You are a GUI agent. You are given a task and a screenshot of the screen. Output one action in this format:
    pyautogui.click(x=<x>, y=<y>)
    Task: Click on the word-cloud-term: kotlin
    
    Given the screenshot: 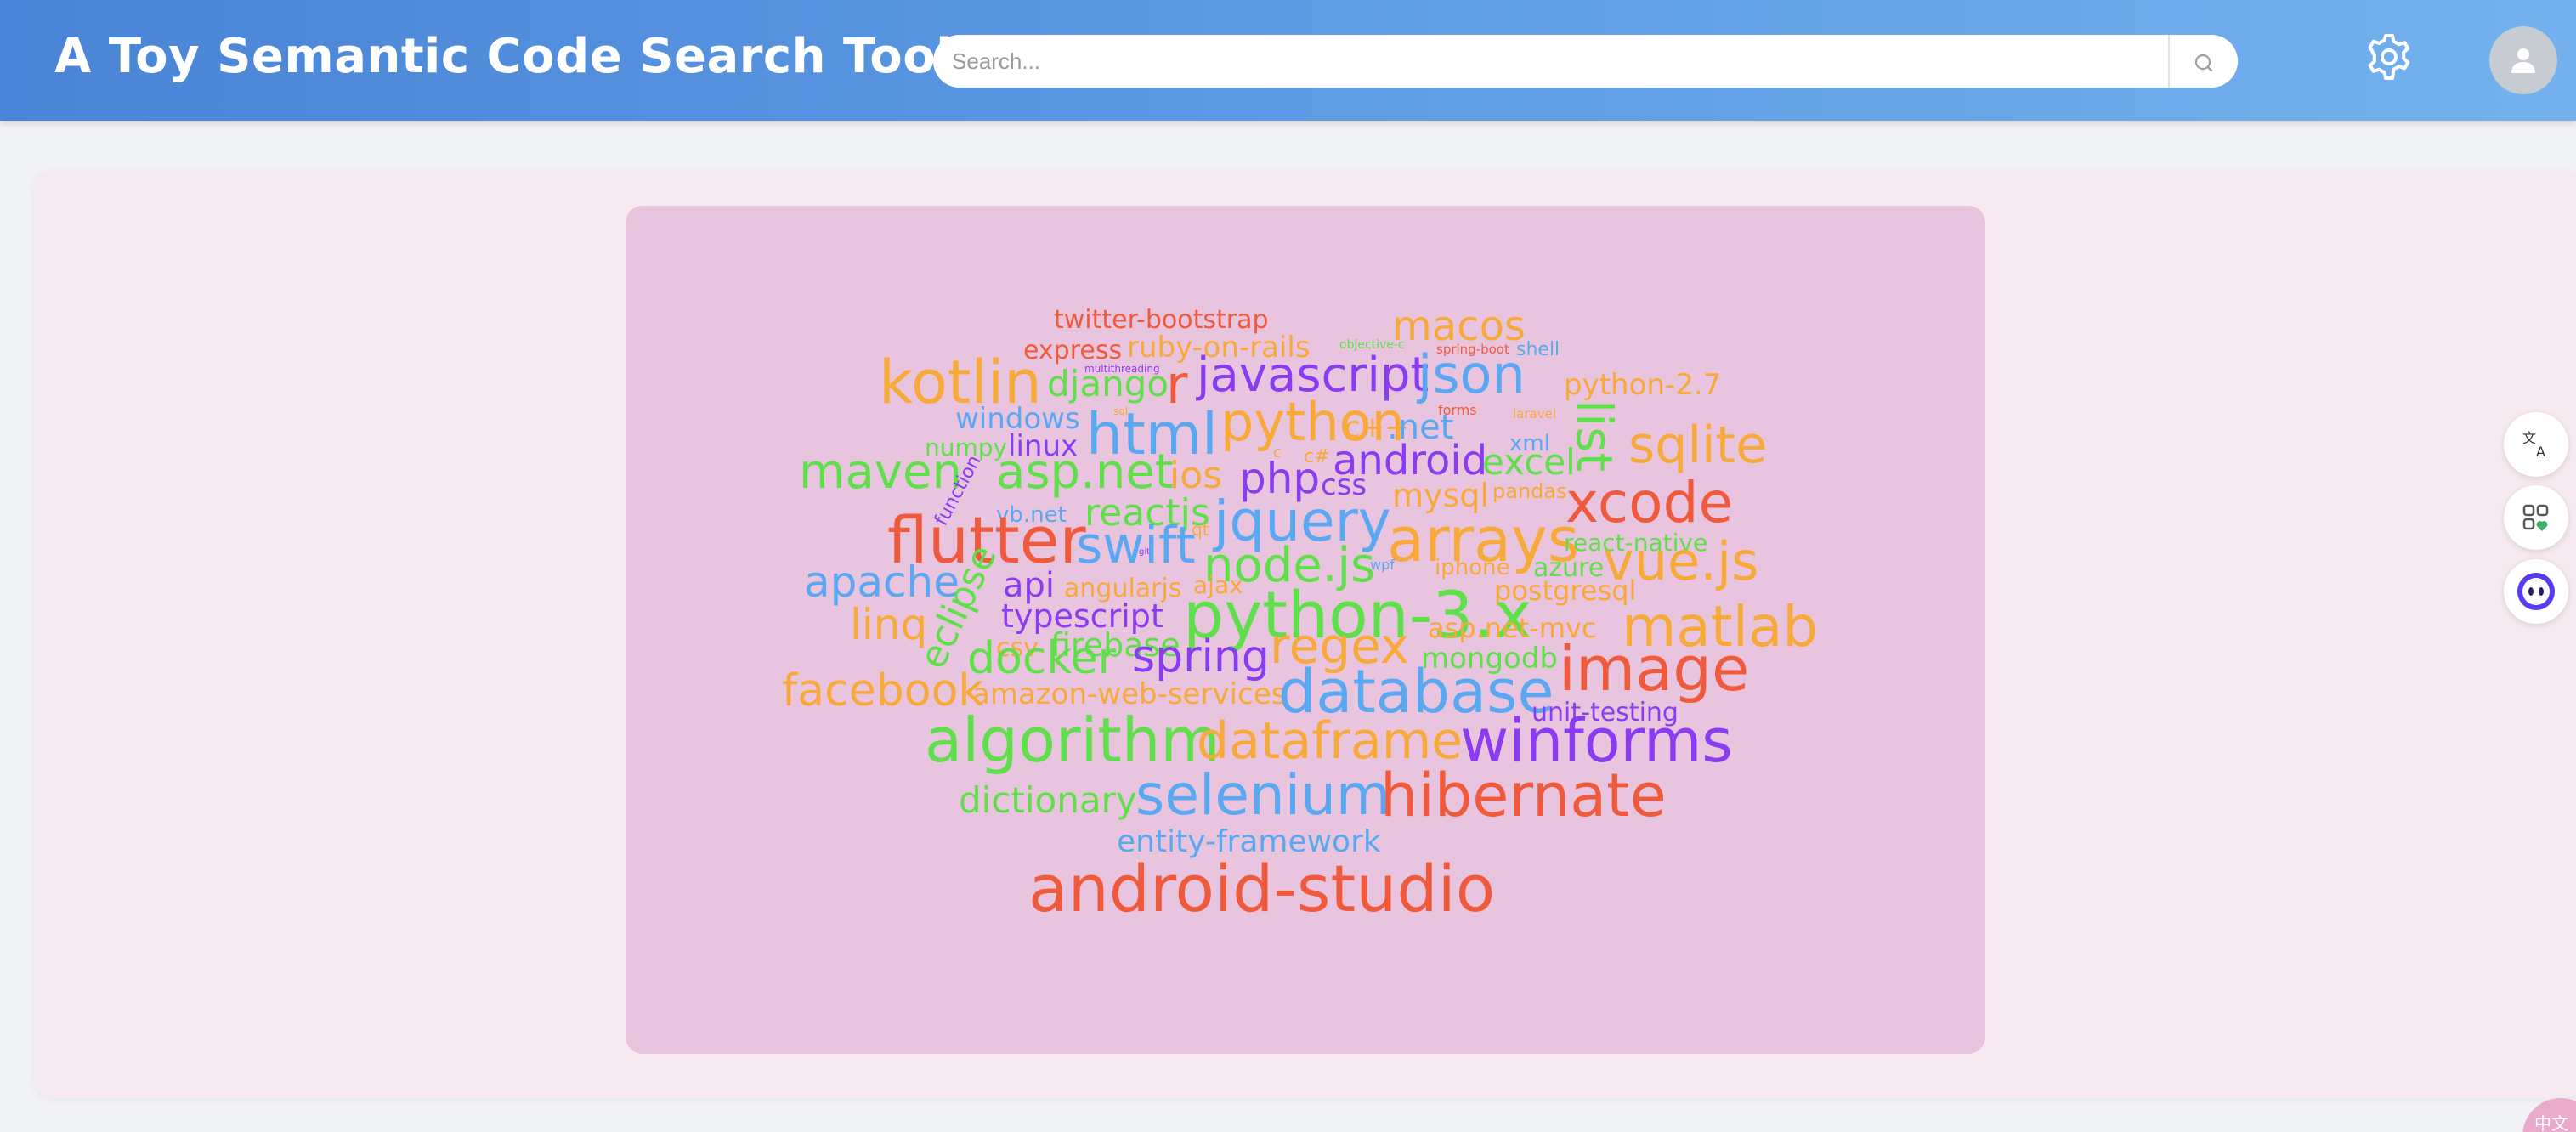 What is the action you would take?
    pyautogui.click(x=960, y=382)
    